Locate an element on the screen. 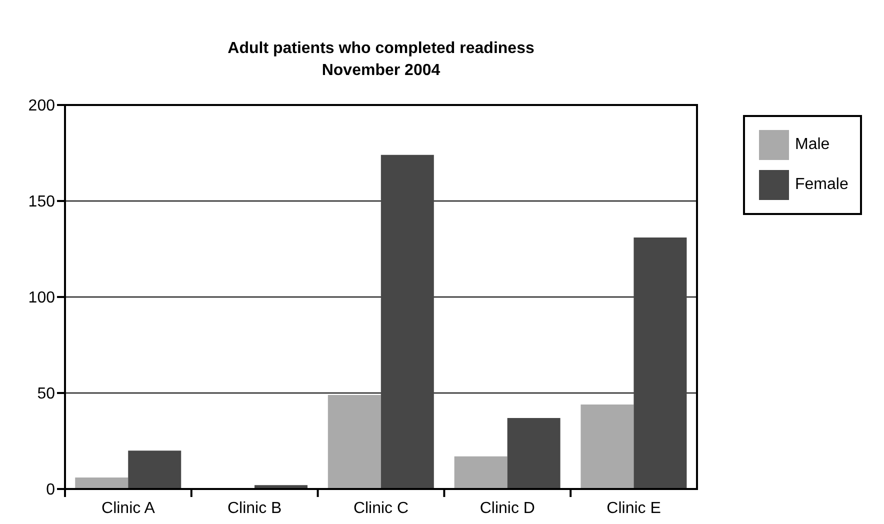  y-tick-label: 150 is located at coordinates (42, 202).